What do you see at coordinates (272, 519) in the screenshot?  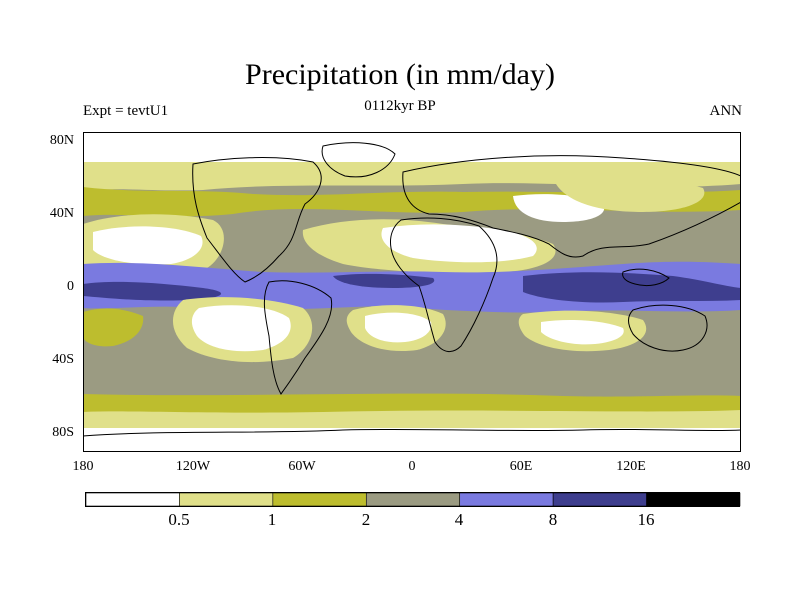 I see `colorbar-label: 1` at bounding box center [272, 519].